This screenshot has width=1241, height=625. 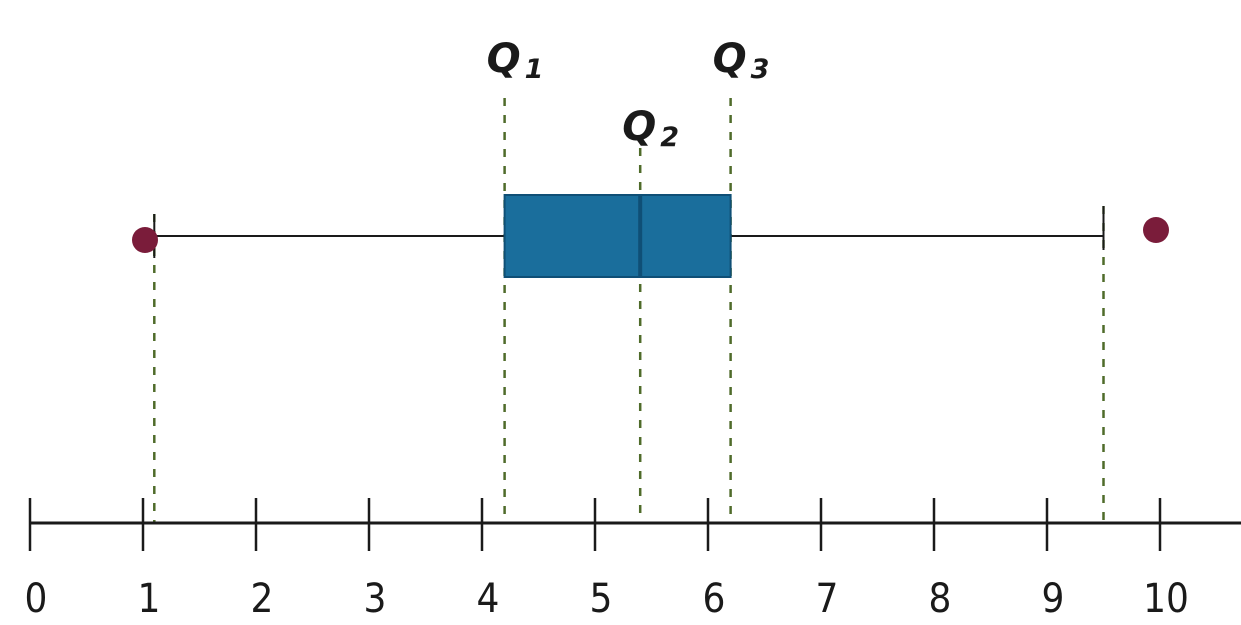 What do you see at coordinates (1166, 599) in the screenshot?
I see `tick-label: 10` at bounding box center [1166, 599].